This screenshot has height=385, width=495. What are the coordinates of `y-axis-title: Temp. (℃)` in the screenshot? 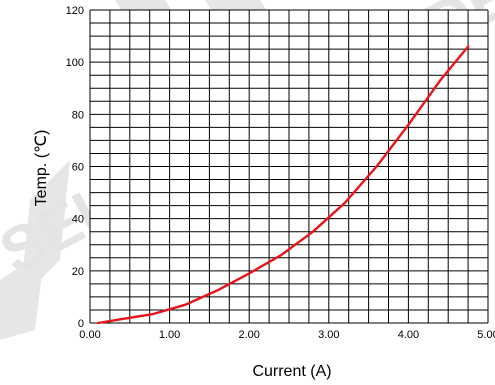 It's located at (41, 168).